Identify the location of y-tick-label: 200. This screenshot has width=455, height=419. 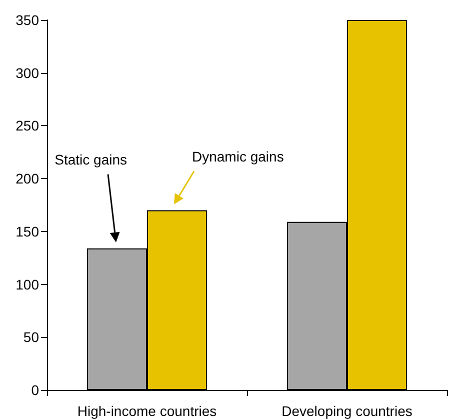
(28, 178).